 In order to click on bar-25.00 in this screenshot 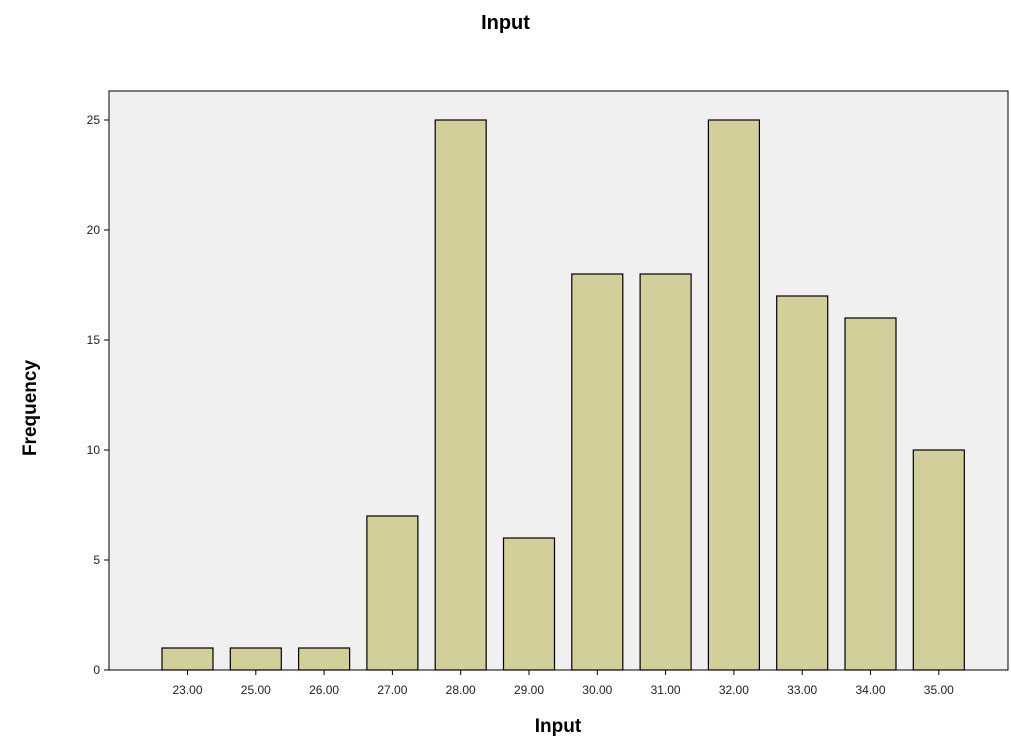, I will do `click(255, 659)`.